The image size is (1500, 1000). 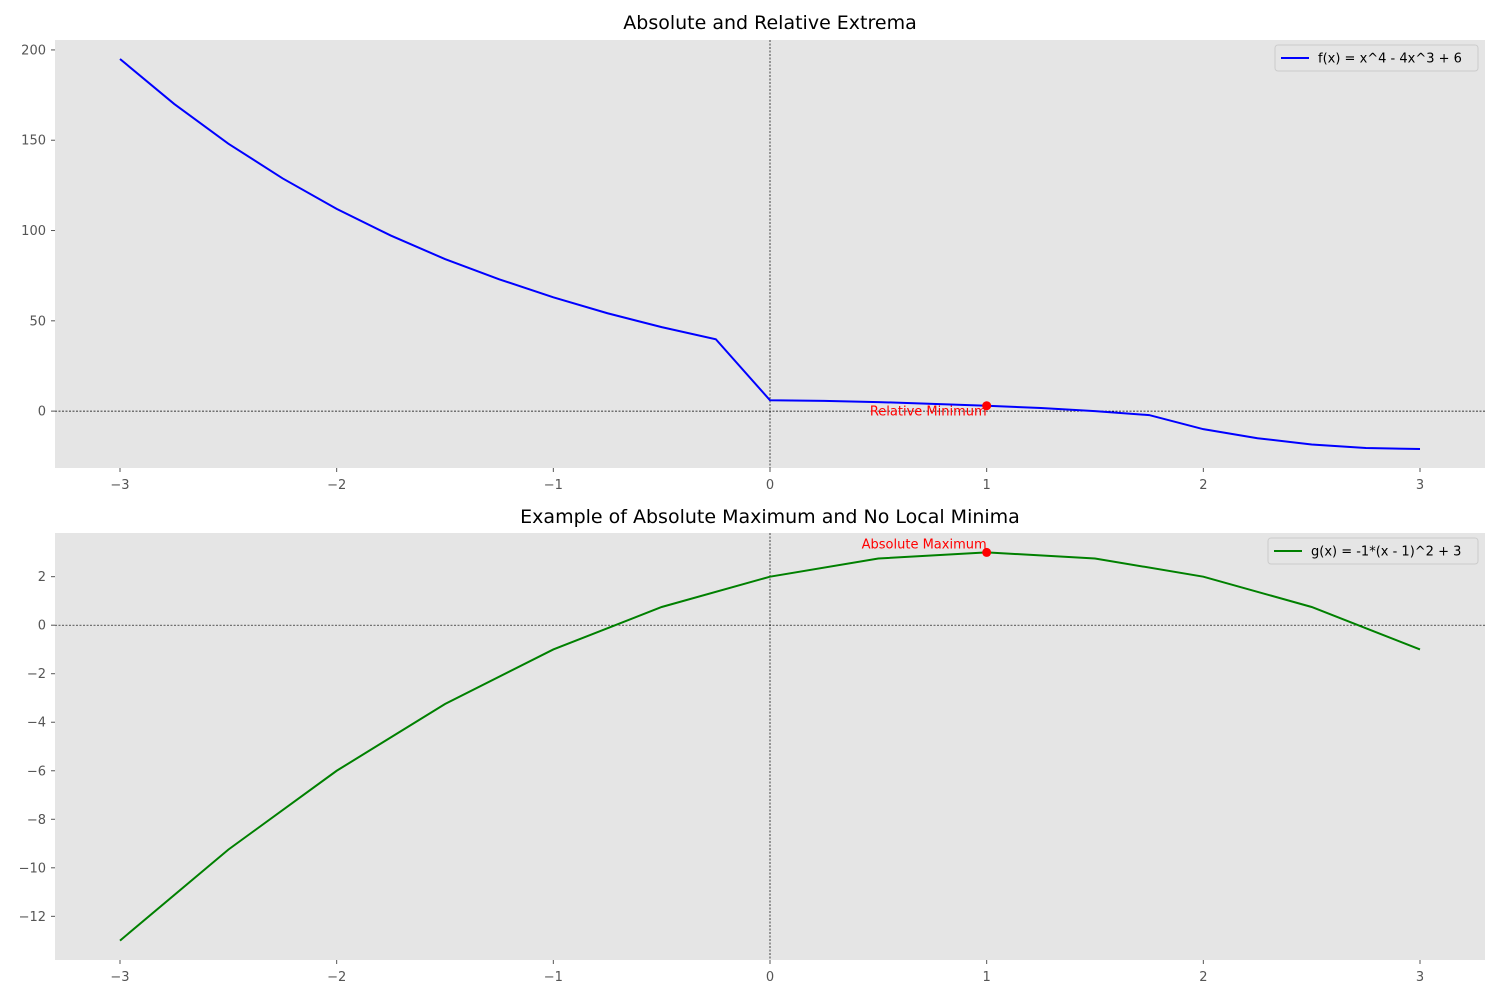 What do you see at coordinates (1386, 552) in the screenshot?
I see `legend-entry-label: g(x) = -1*(x - 1)^2 + 3` at bounding box center [1386, 552].